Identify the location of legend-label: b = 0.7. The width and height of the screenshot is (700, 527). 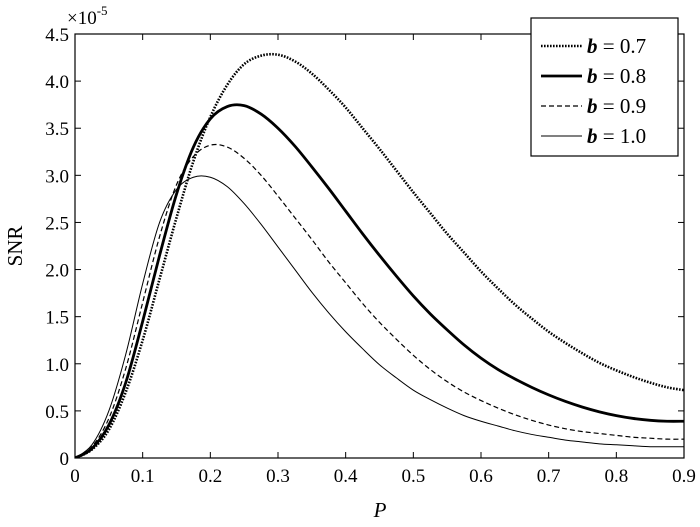
(616, 46).